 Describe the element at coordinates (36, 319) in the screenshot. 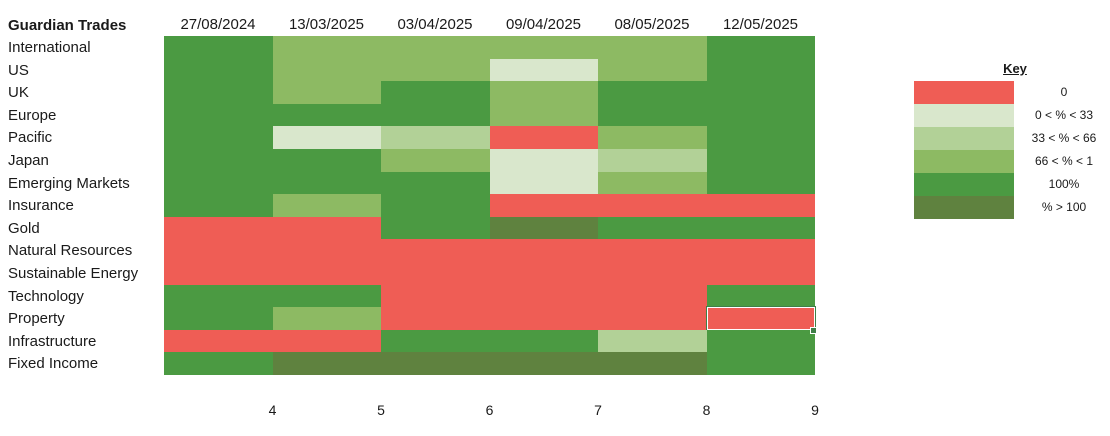

I see `row-label: Property` at that location.